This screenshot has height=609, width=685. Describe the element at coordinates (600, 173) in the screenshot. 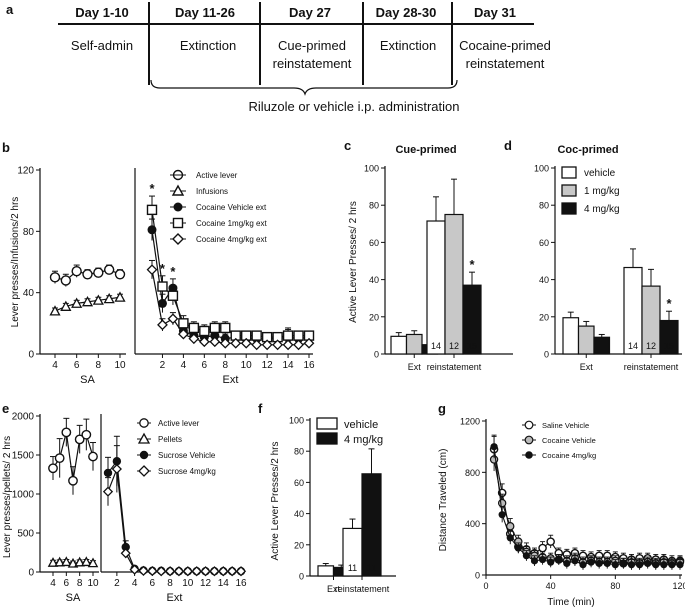

I see `legend-label: vehicle` at that location.